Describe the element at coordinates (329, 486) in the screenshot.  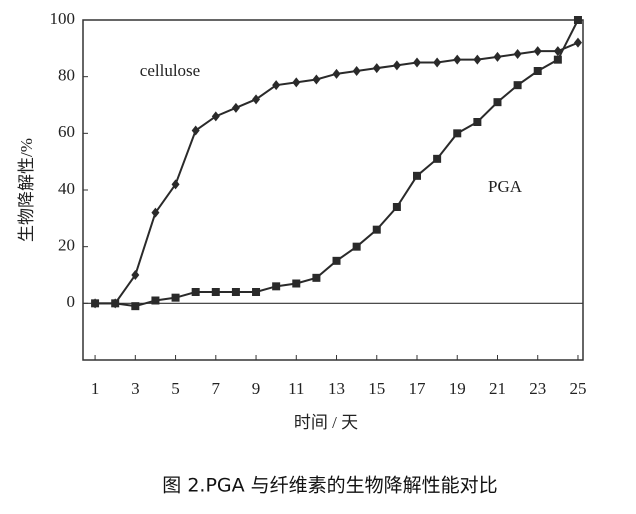
I see `caption: 图 2.PGA 与纤维素的生物降解性能对比` at that location.